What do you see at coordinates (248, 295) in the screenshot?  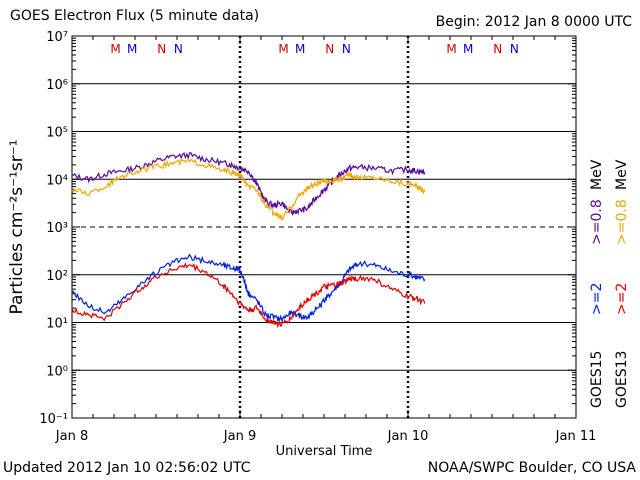 I see `series-line-goes13_gt2` at bounding box center [248, 295].